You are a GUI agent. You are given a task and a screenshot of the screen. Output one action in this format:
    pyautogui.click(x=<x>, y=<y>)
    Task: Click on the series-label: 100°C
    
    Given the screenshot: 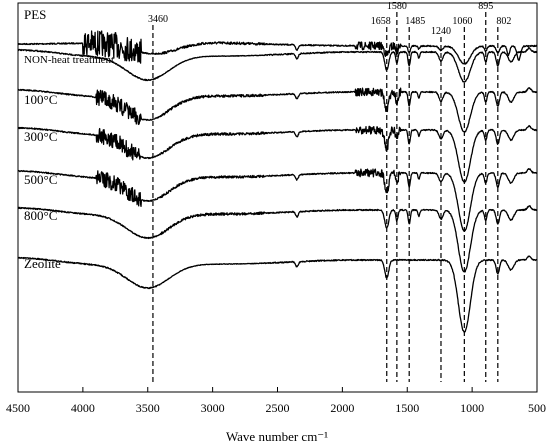 What is the action you would take?
    pyautogui.click(x=40, y=99)
    